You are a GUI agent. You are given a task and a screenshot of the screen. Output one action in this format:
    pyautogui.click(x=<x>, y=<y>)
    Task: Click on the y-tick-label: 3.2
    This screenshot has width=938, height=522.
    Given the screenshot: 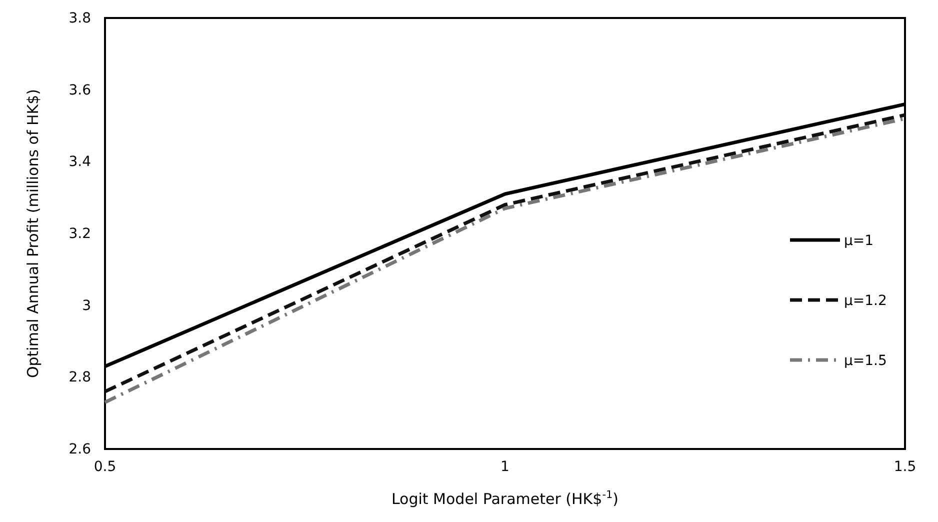 What is the action you would take?
    pyautogui.click(x=79, y=234)
    